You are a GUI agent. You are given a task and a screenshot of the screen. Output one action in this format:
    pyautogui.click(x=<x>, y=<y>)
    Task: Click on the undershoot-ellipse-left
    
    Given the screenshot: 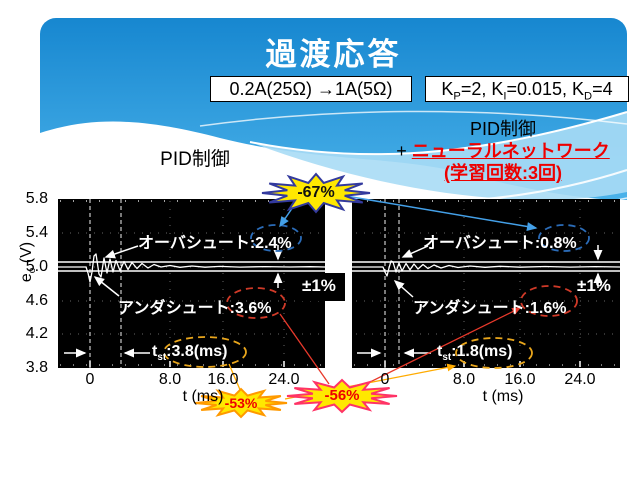 What is the action you would take?
    pyautogui.click(x=256, y=303)
    